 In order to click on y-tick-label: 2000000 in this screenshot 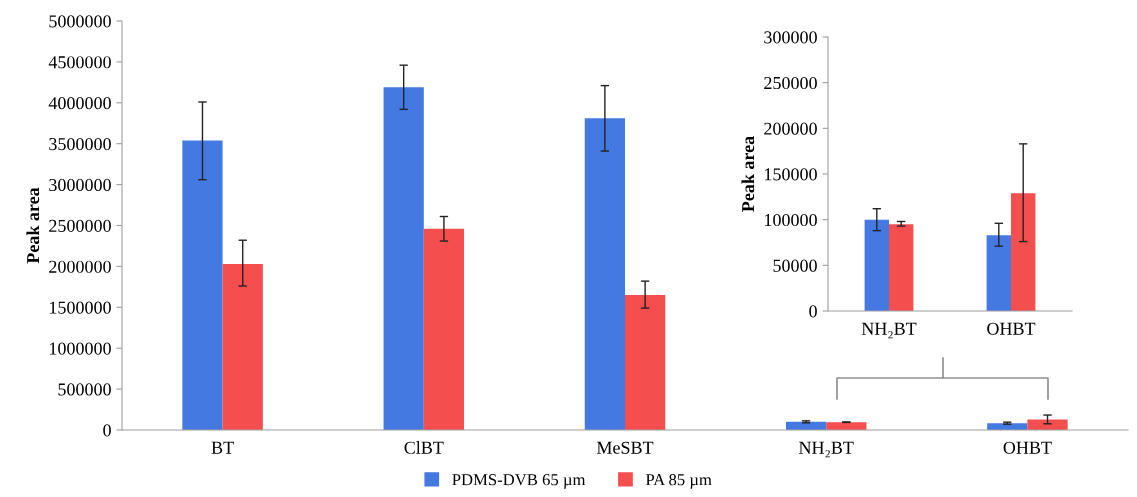, I will do `click(80, 266)`.